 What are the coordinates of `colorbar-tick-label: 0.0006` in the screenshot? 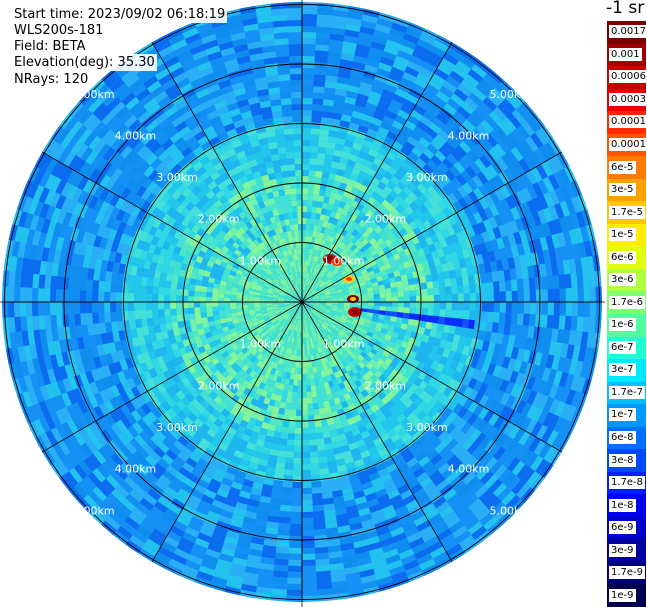 It's located at (628, 77).